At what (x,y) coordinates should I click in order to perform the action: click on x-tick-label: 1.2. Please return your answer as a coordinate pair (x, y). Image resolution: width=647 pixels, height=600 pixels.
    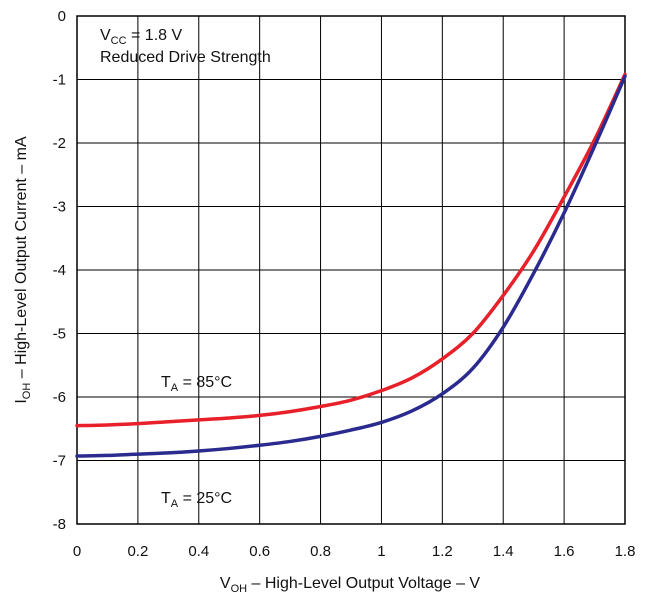
    Looking at the image, I should click on (442, 551).